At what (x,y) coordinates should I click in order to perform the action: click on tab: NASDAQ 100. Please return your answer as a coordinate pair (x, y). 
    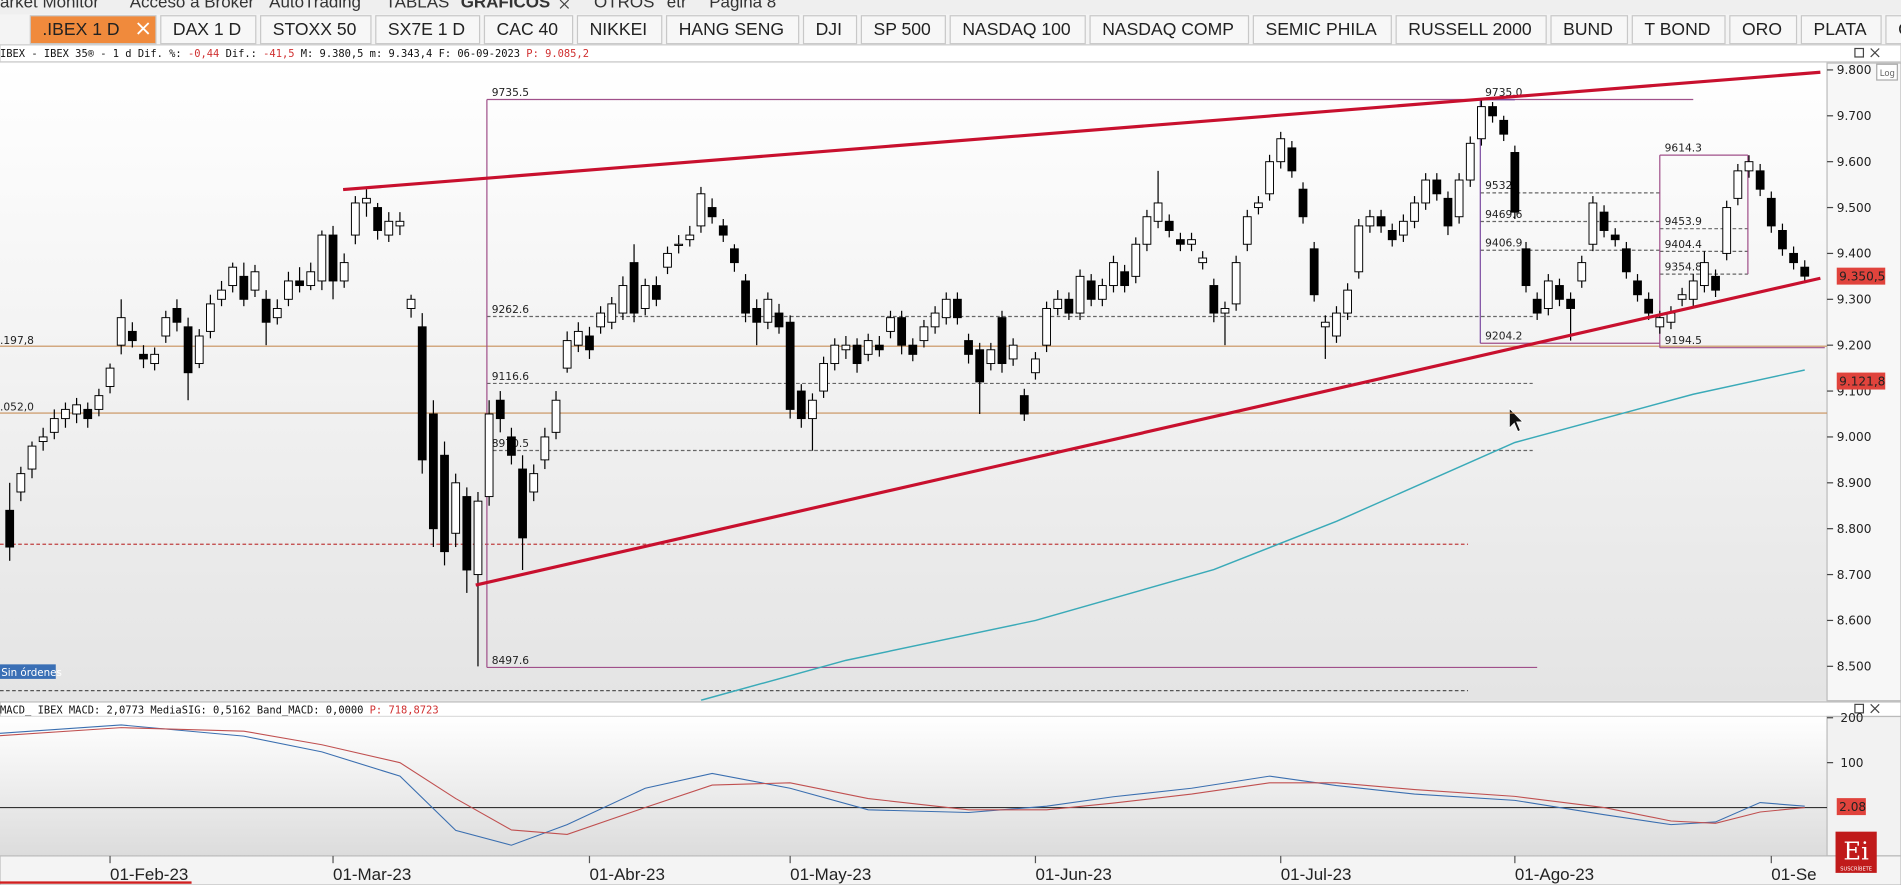
    Looking at the image, I should click on (1017, 30).